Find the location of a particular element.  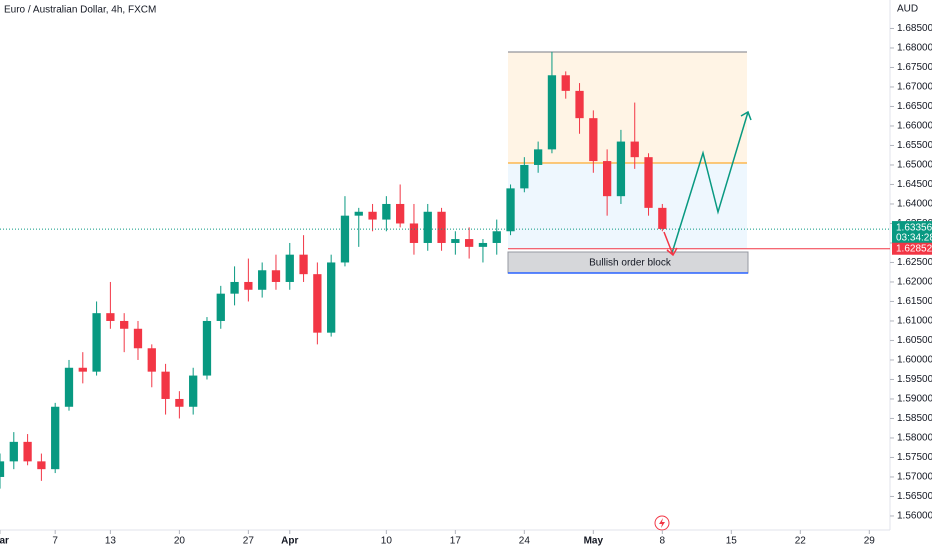

target-zone is located at coordinates (627, 107).